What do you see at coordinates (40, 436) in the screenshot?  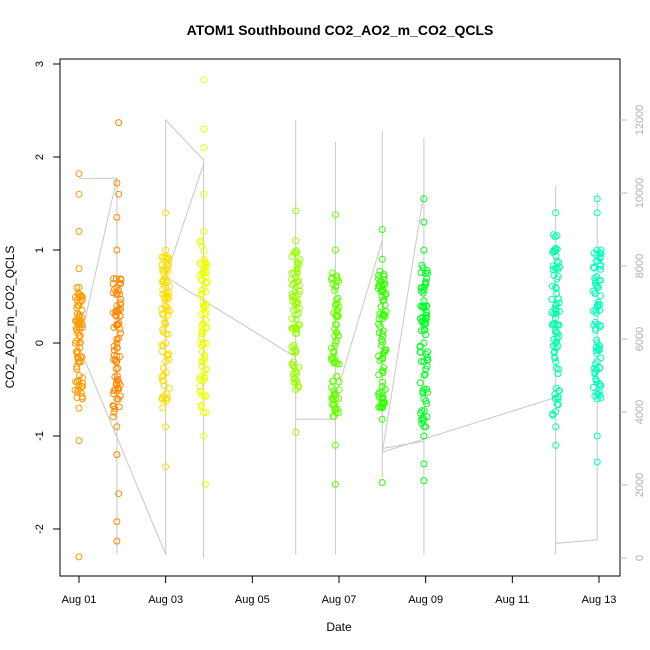 I see `y-tick-label: -1` at bounding box center [40, 436].